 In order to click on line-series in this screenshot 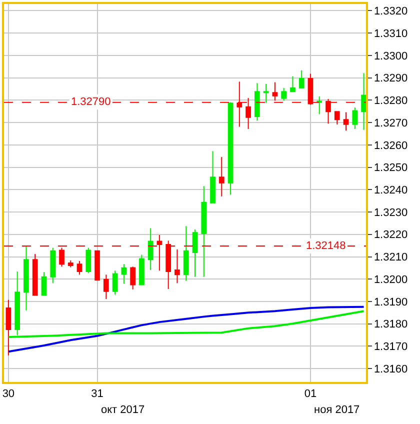, I will do `click(186, 329)`.